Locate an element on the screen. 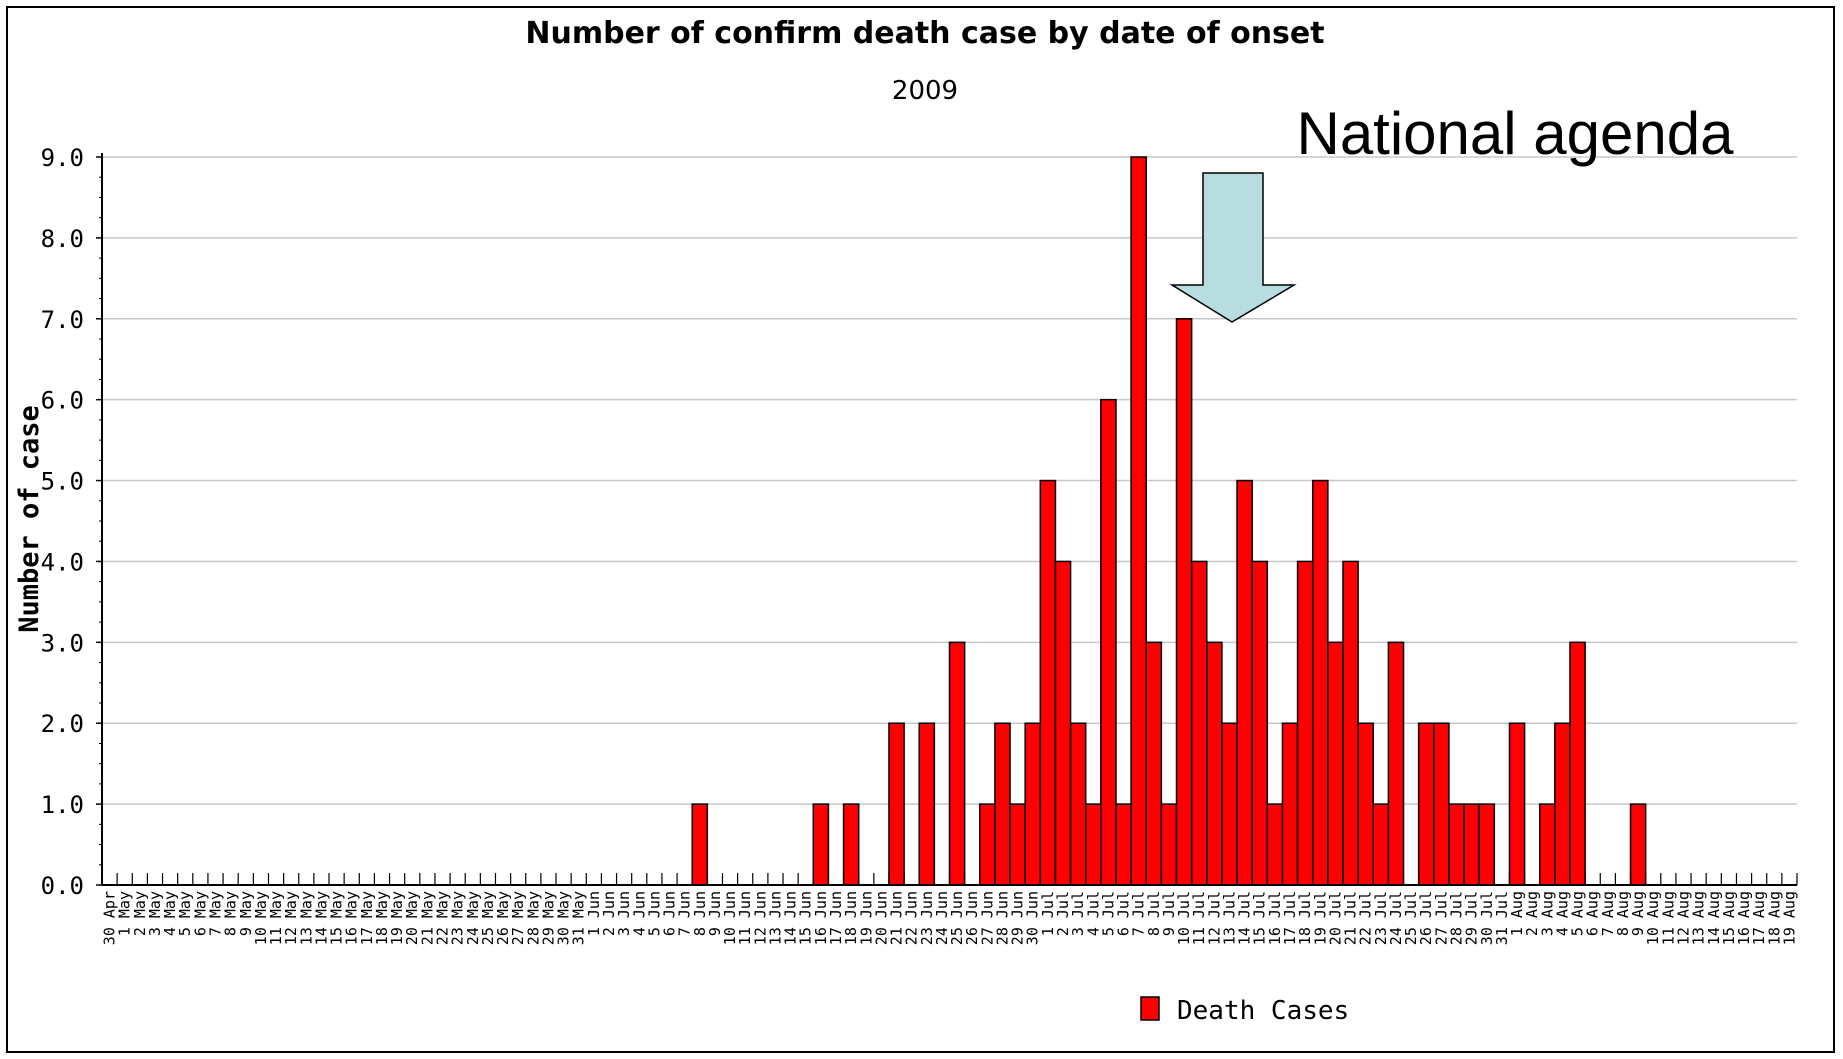 Image resolution: width=1843 pixels, height=1059 pixels. x-tick-label: 30 Jun is located at coordinates (1033, 918).